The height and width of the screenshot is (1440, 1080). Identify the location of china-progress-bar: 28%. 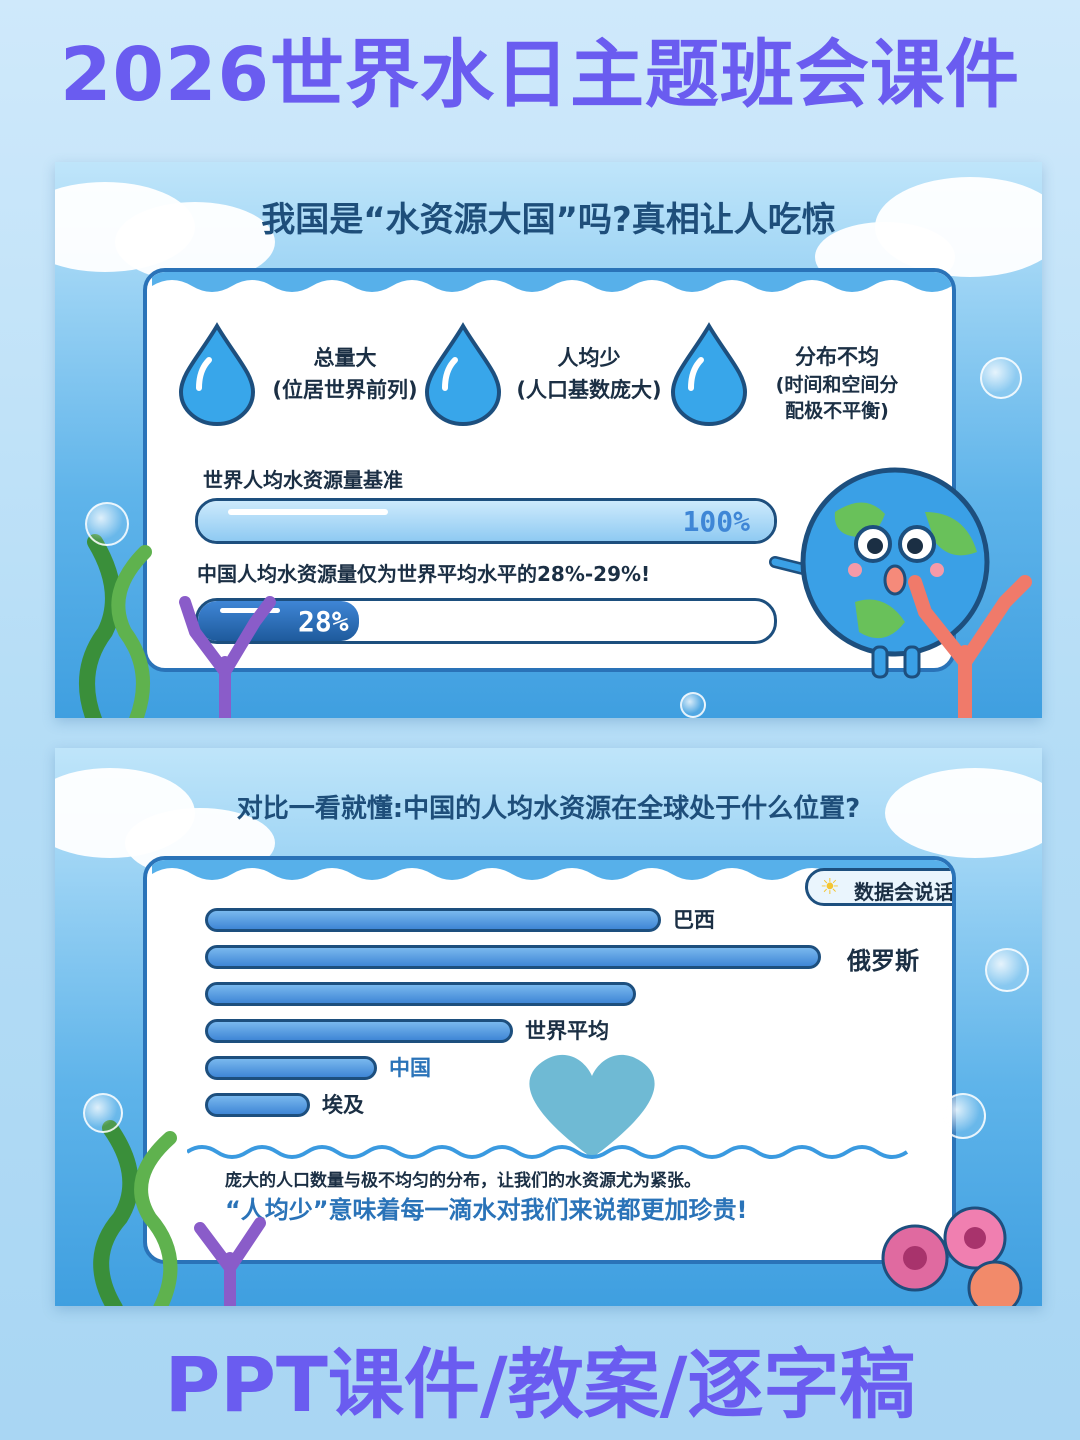
(486, 621).